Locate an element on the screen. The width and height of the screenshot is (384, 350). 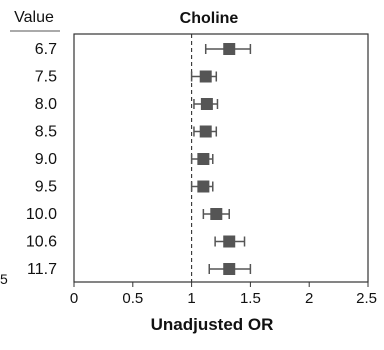
row-header: Value is located at coordinates (34, 17).